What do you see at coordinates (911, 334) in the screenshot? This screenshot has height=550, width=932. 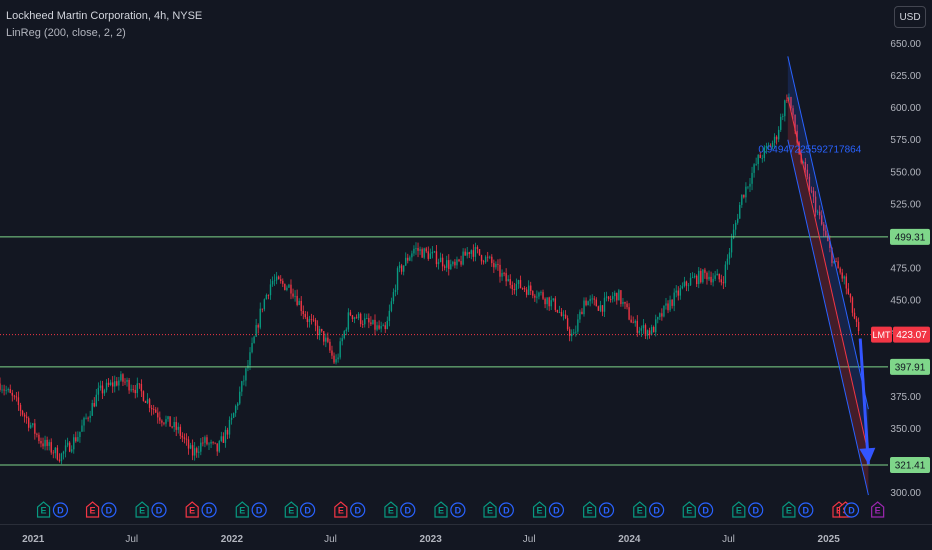 I see `last-price-tag` at bounding box center [911, 334].